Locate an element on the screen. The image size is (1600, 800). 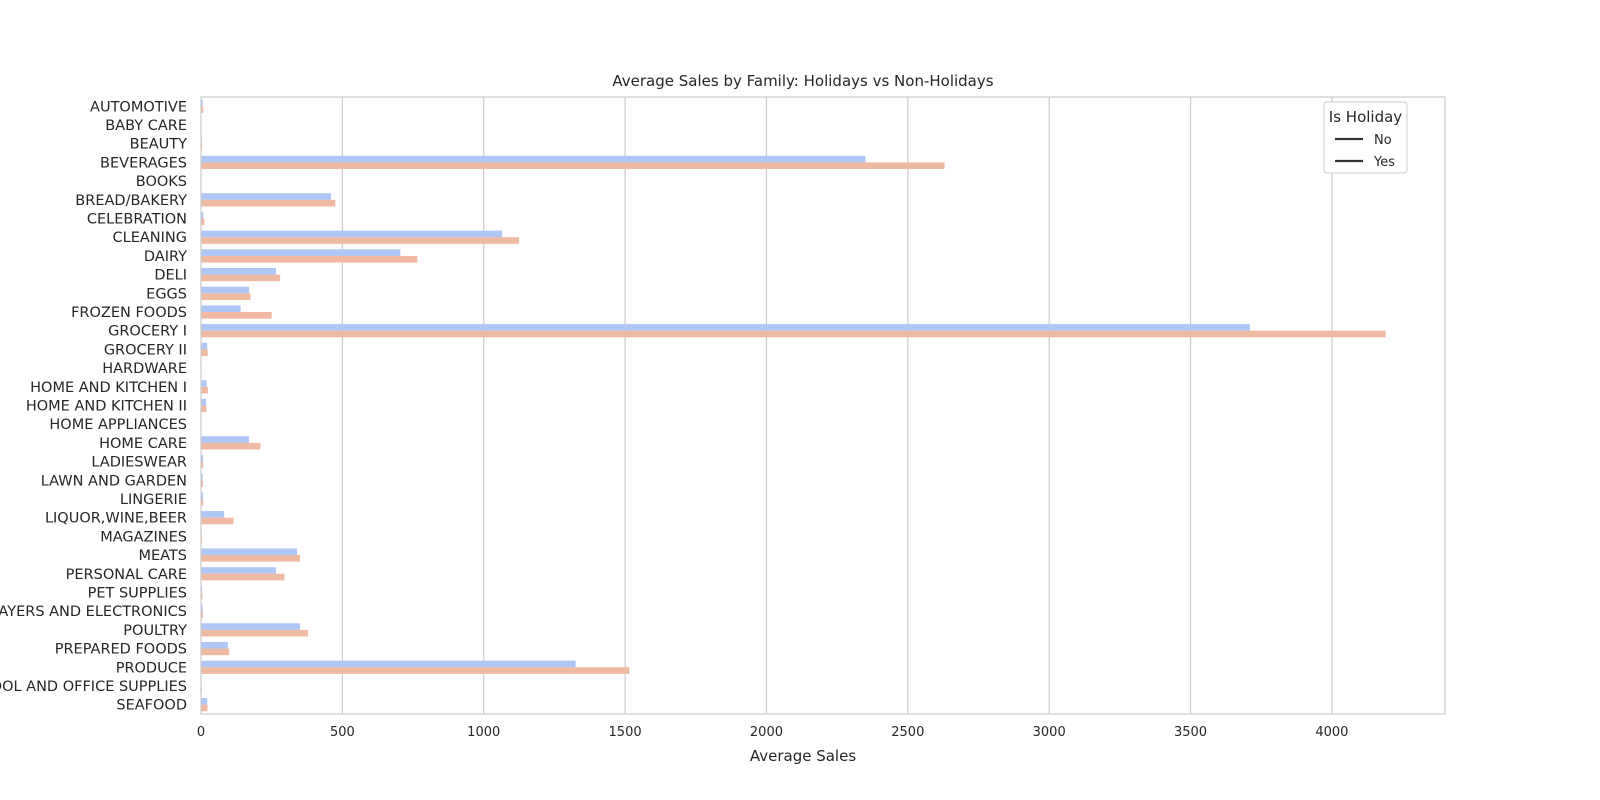
x-tick-label: 3500 is located at coordinates (1190, 732).